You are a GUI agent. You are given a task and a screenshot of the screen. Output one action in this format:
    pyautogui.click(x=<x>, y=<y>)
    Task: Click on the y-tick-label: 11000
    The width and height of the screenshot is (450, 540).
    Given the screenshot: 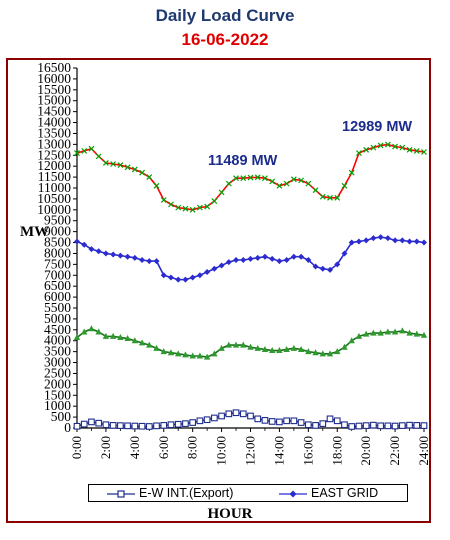 What is the action you would take?
    pyautogui.click(x=54, y=187)
    